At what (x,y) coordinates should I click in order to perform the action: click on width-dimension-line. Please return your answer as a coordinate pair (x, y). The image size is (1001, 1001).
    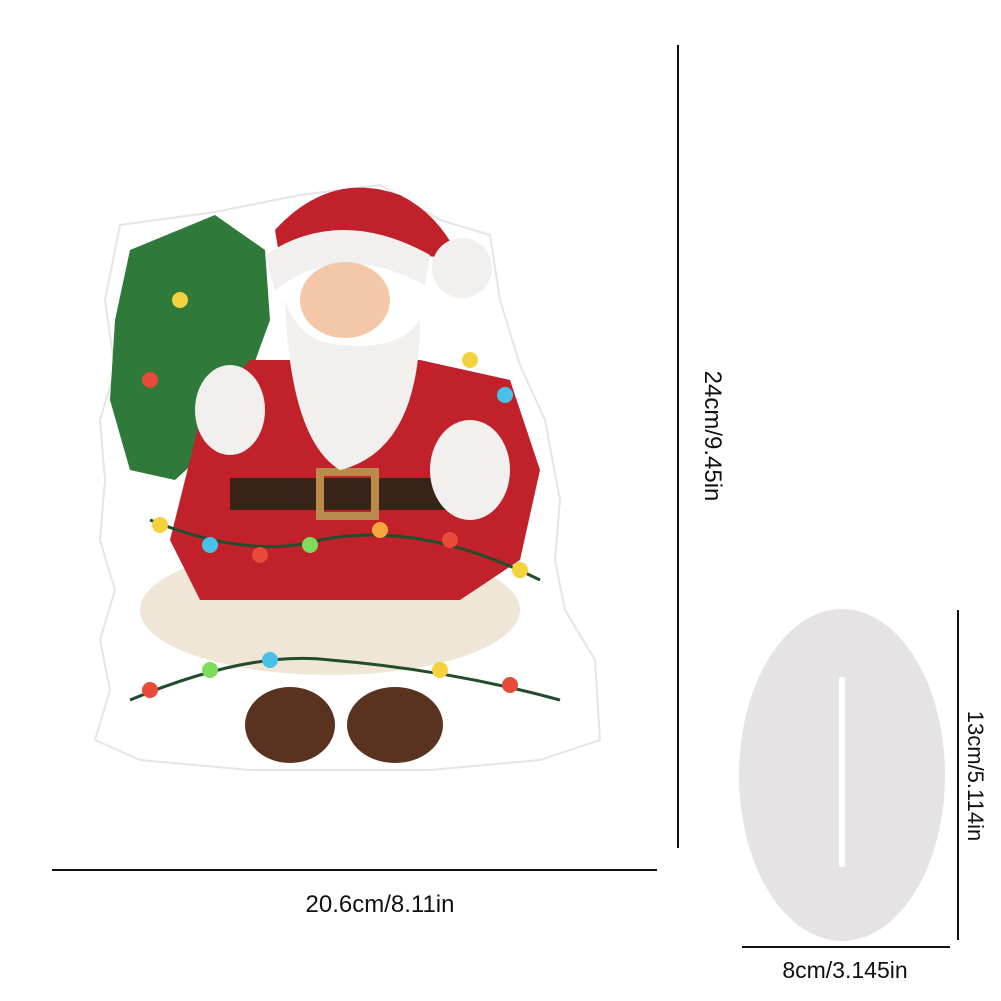
    Looking at the image, I should click on (354, 870).